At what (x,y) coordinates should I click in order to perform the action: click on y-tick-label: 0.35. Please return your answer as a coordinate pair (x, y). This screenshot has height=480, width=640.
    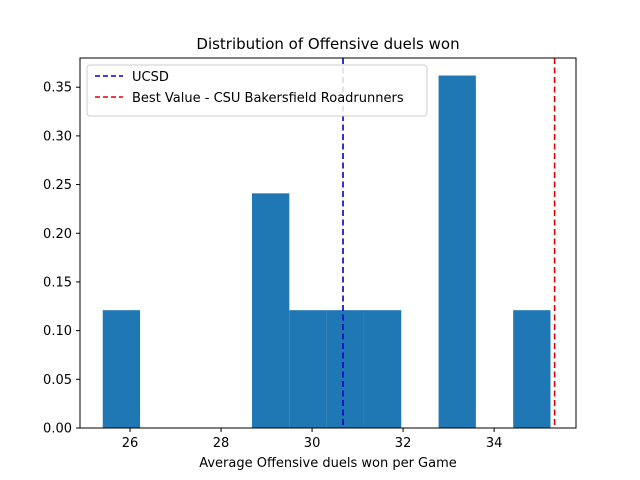
    Looking at the image, I should click on (57, 88).